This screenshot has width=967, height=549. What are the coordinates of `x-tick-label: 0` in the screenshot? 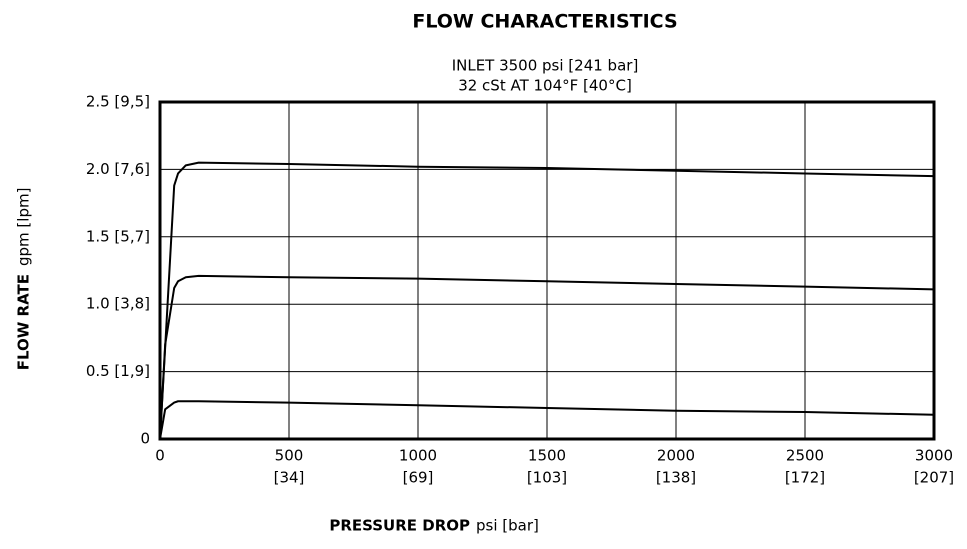 It's located at (160, 456).